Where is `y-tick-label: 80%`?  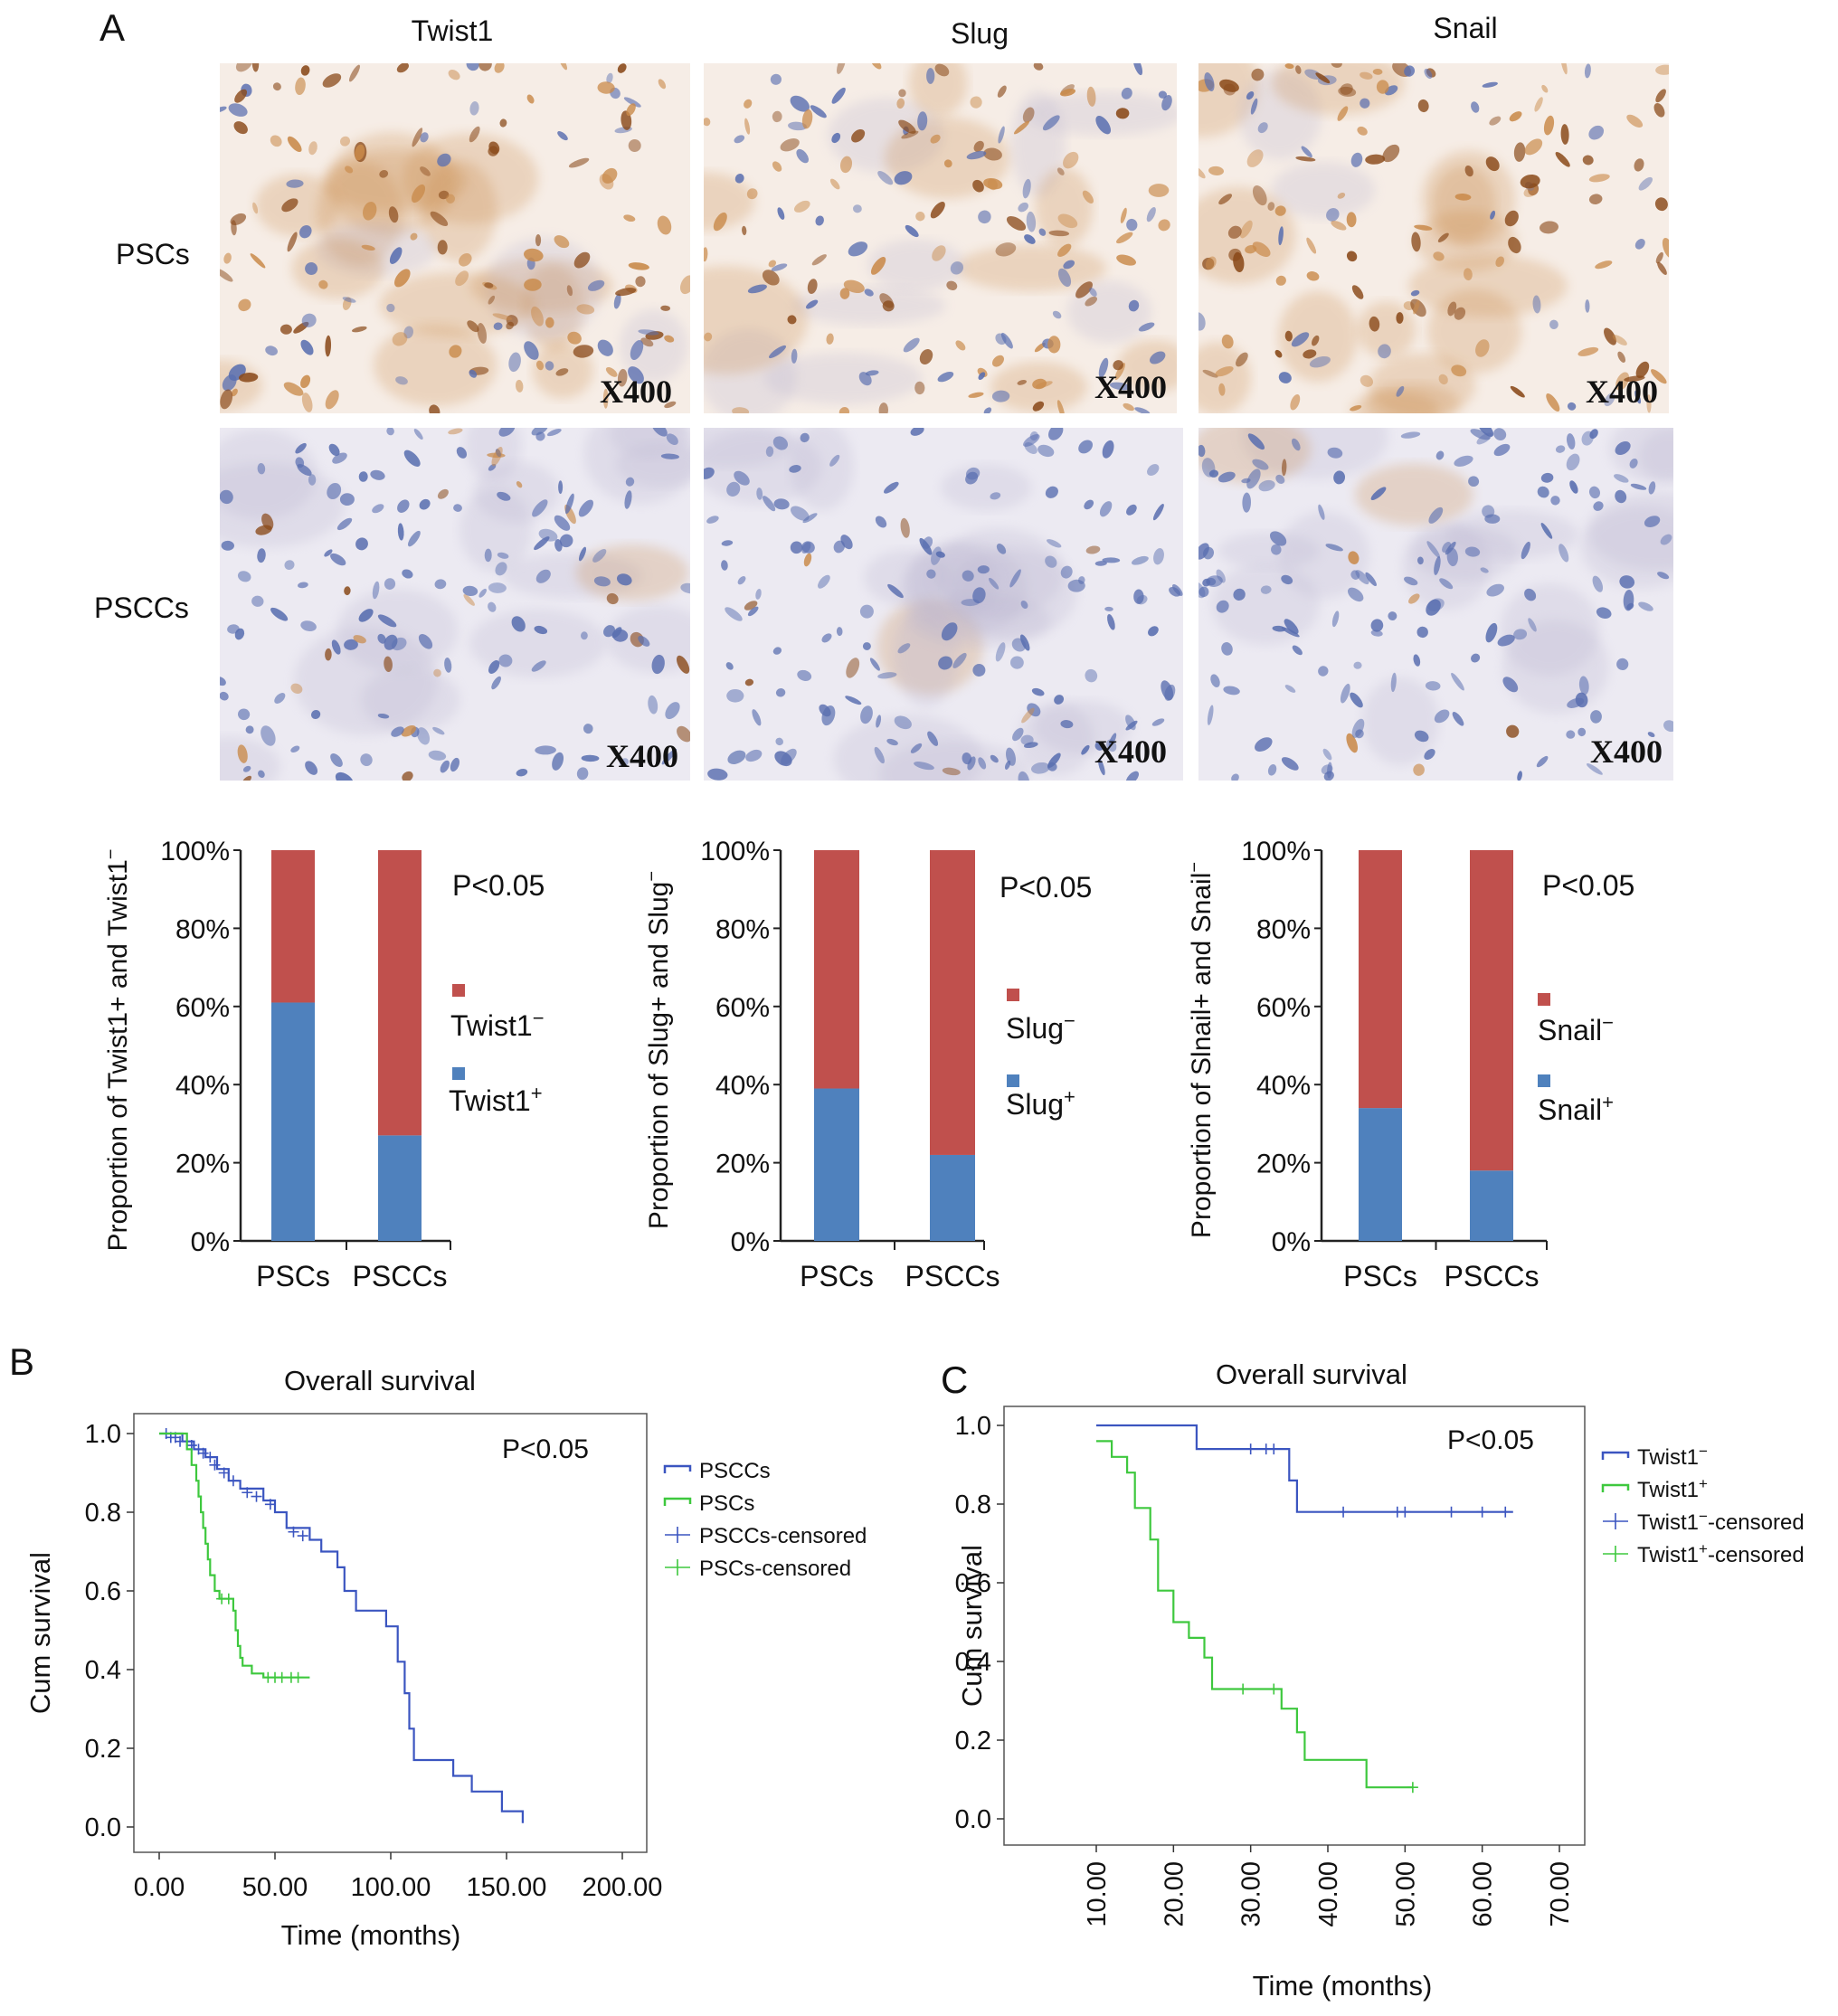
y-tick-label: 80% is located at coordinates (202, 929).